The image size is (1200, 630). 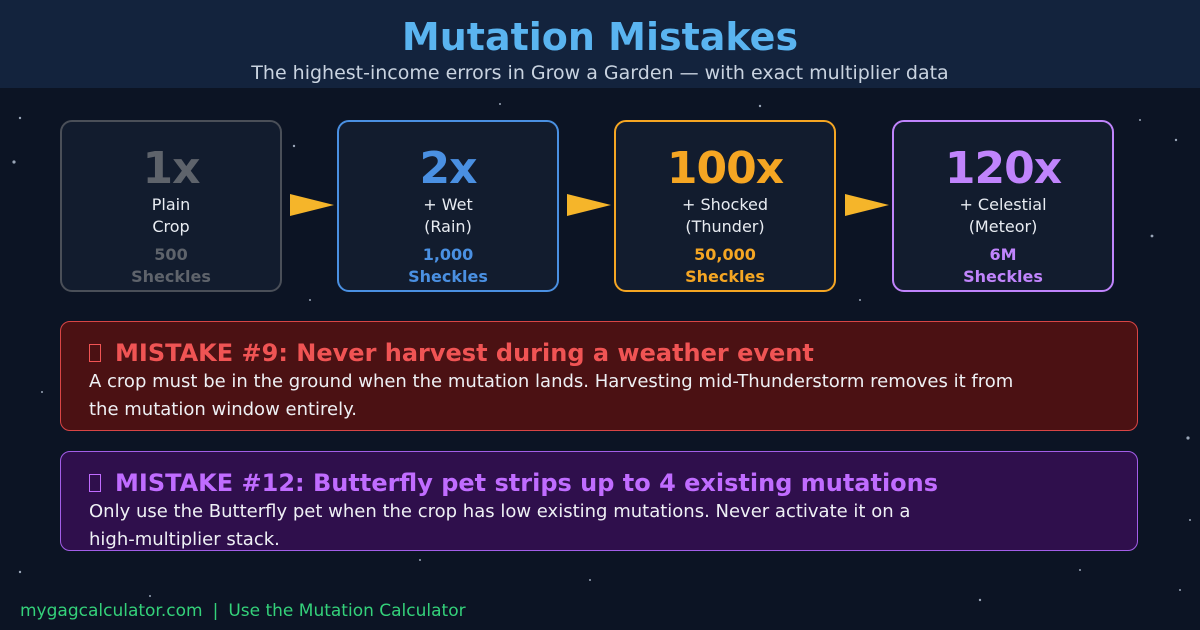 I want to click on card-label: (Thunder), so click(x=725, y=226).